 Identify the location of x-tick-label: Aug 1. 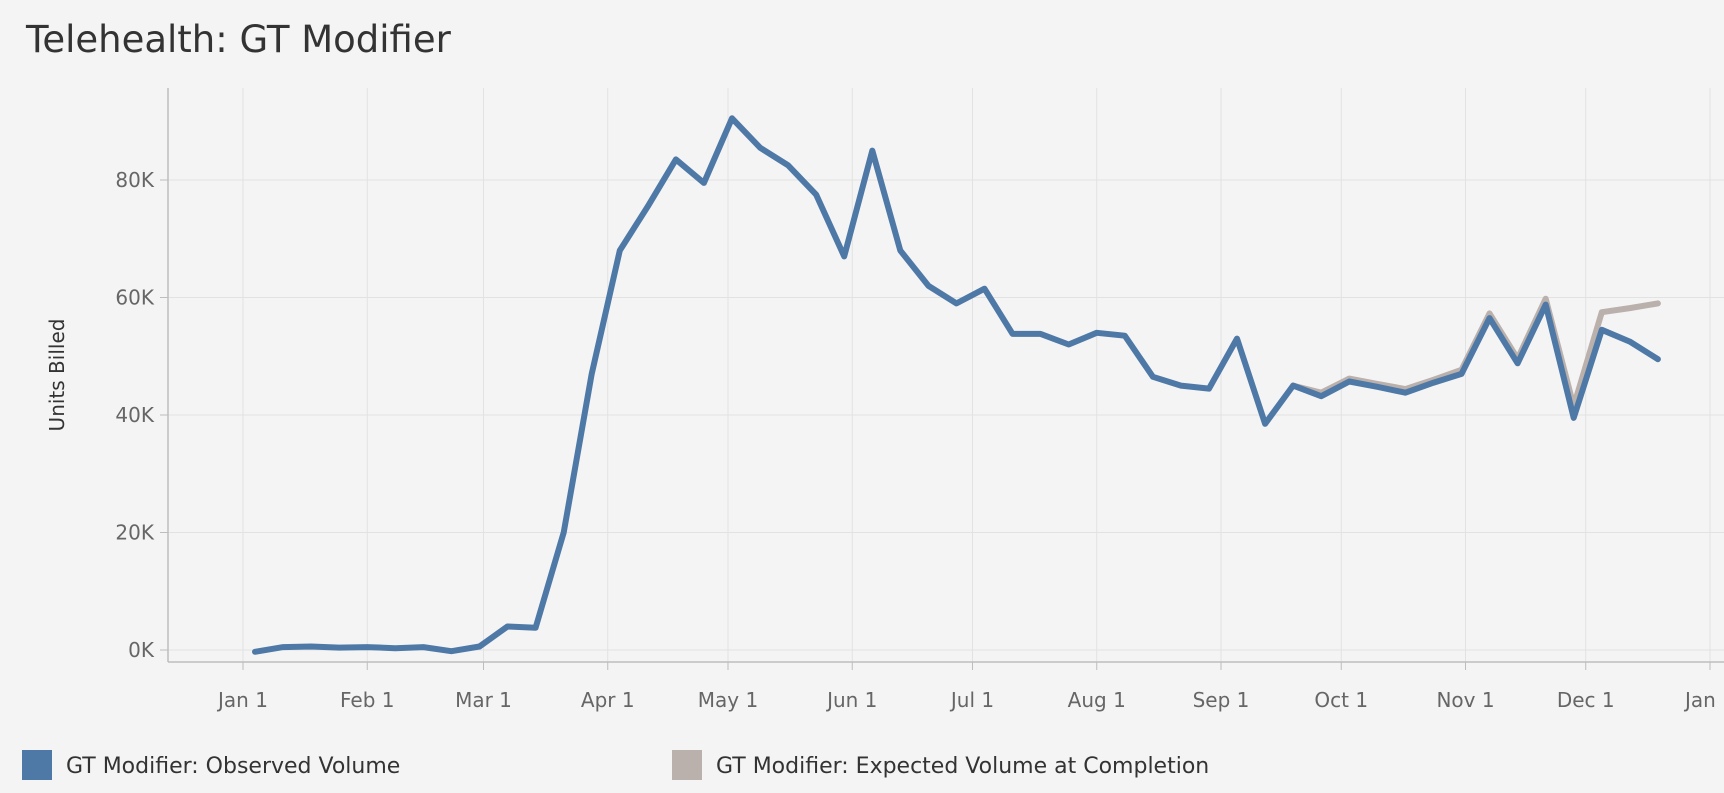
(1097, 700).